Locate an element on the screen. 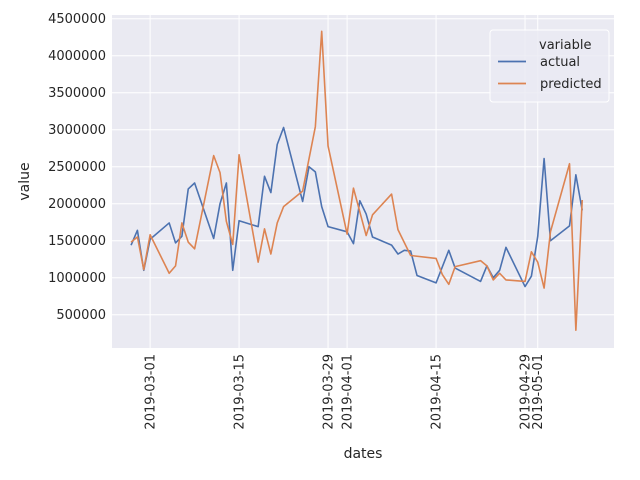  y-tick-label: 1000000 is located at coordinates (77, 278).